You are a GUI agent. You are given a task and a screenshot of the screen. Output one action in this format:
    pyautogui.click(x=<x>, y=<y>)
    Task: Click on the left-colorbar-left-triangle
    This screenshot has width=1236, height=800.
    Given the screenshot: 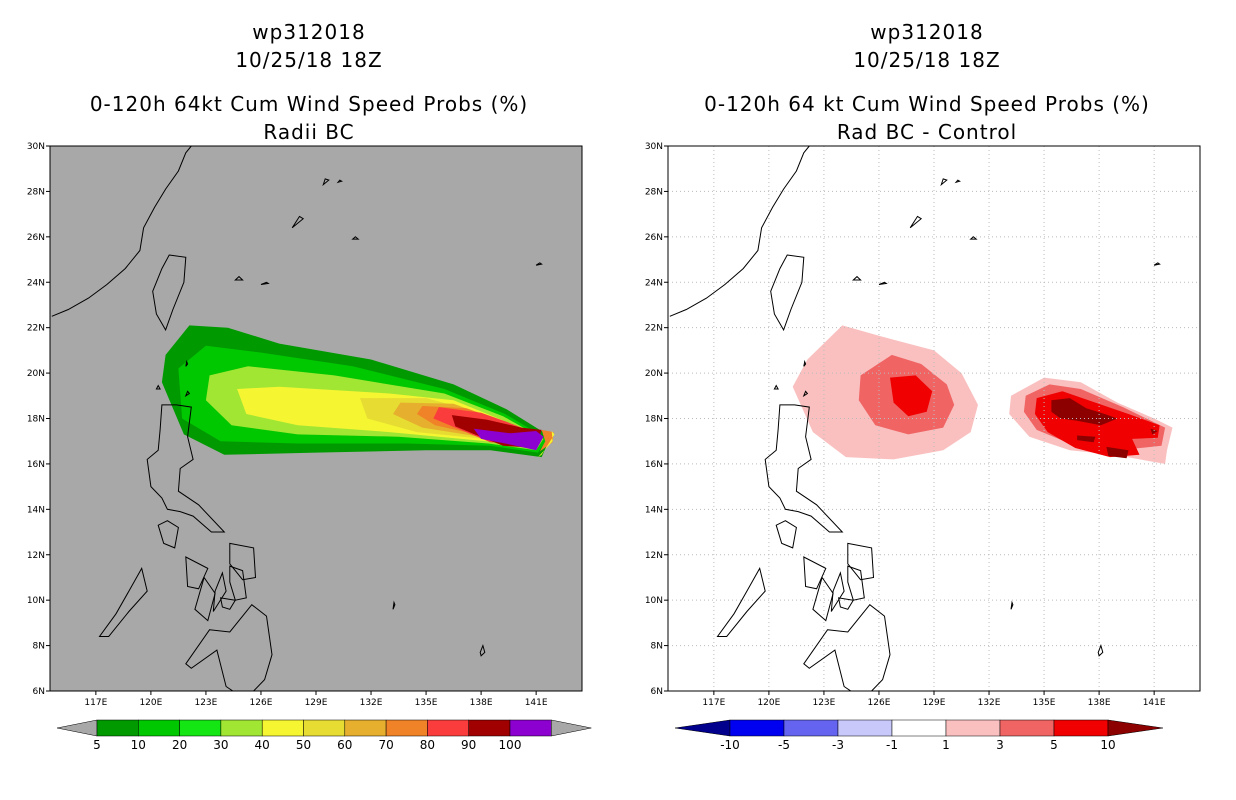 What is the action you would take?
    pyautogui.click(x=77, y=728)
    